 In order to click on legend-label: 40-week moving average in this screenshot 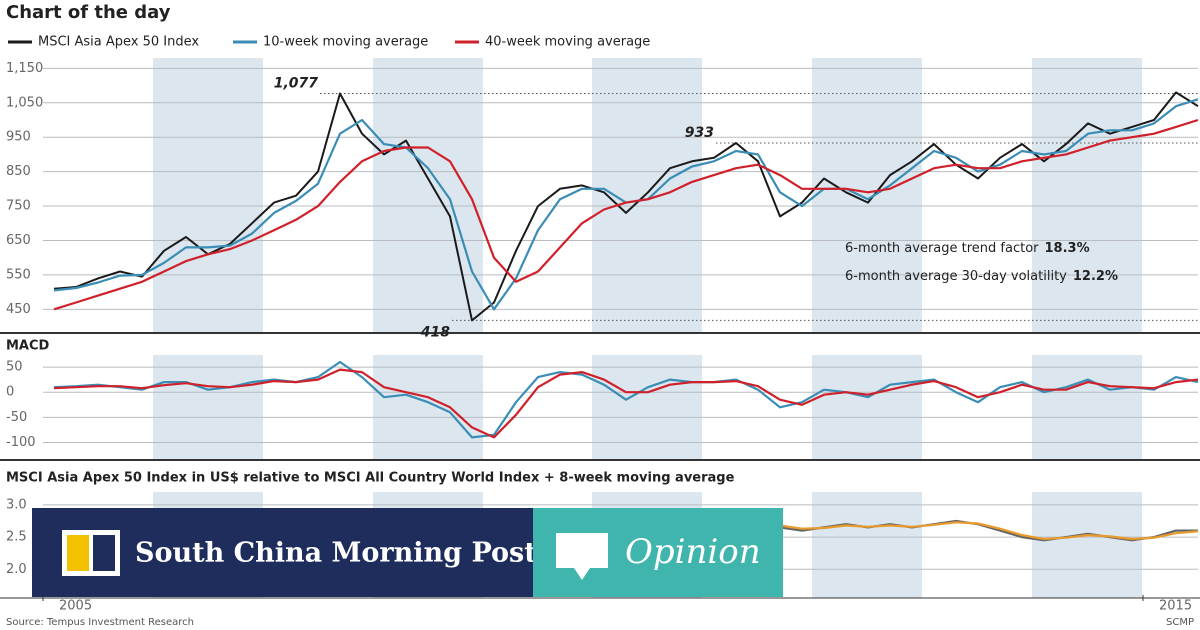, I will do `click(567, 42)`.